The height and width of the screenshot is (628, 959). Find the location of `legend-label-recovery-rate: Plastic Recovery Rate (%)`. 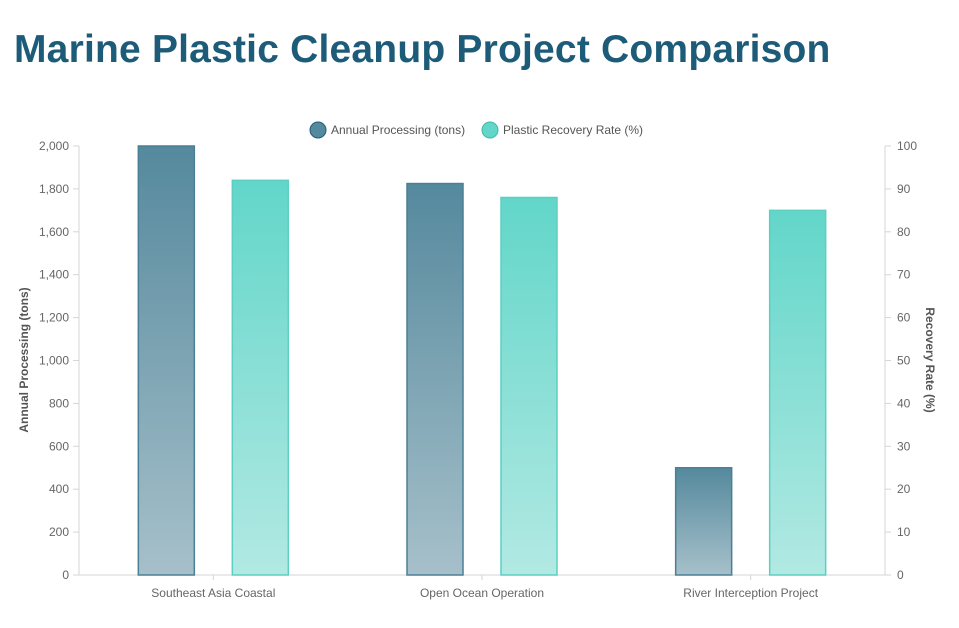

legend-label-recovery-rate: Plastic Recovery Rate (%) is located at coordinates (573, 130).